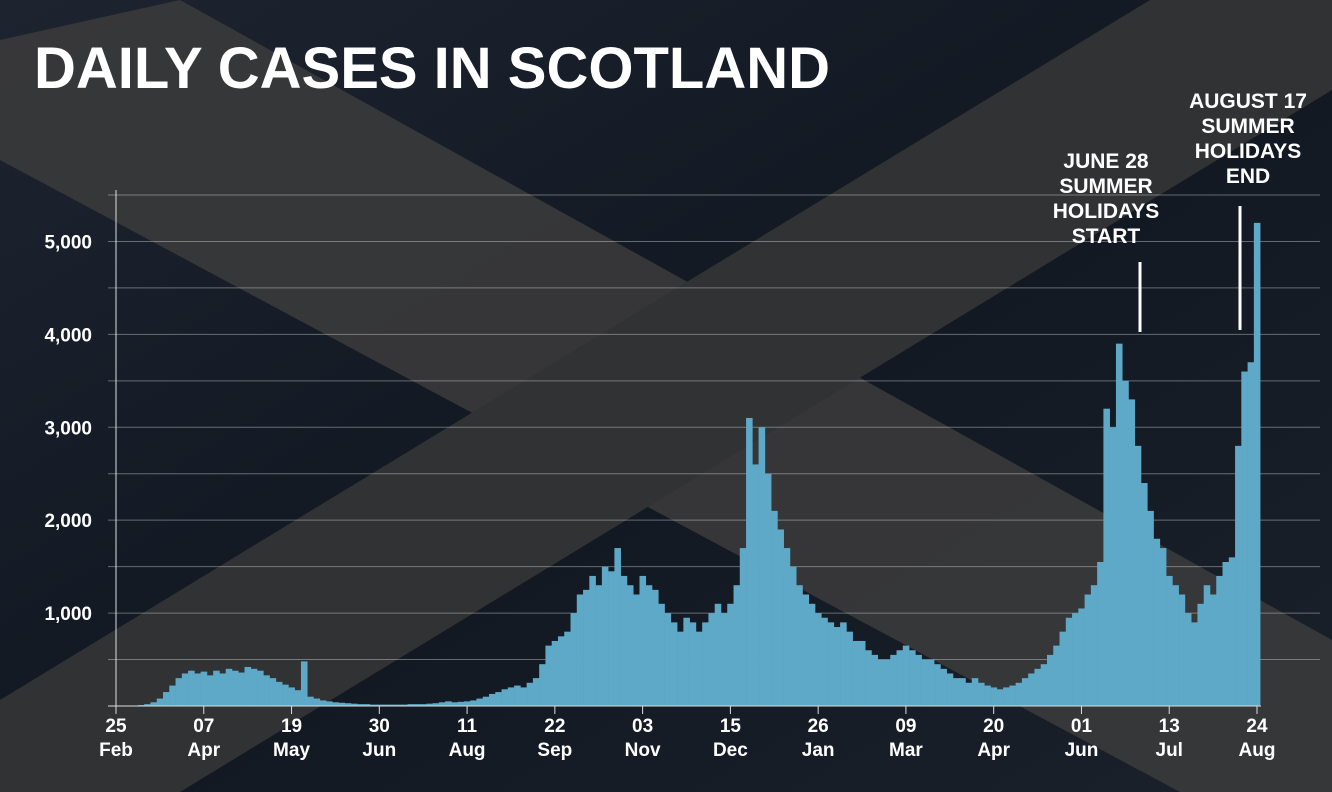 This screenshot has height=792, width=1332. Describe the element at coordinates (730, 738) in the screenshot. I see `x-tick-label: 15 Dec` at that location.